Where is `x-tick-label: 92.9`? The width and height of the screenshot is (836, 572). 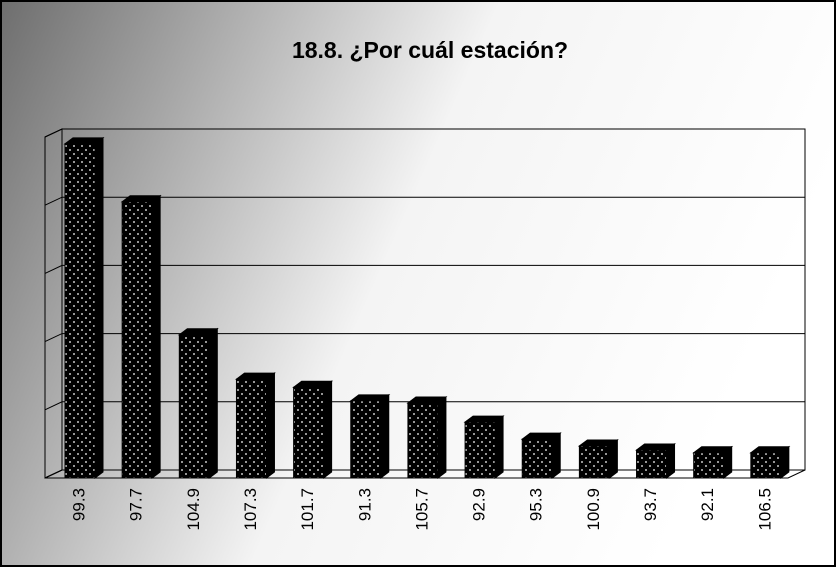 x-tick-label: 92.9 is located at coordinates (479, 504).